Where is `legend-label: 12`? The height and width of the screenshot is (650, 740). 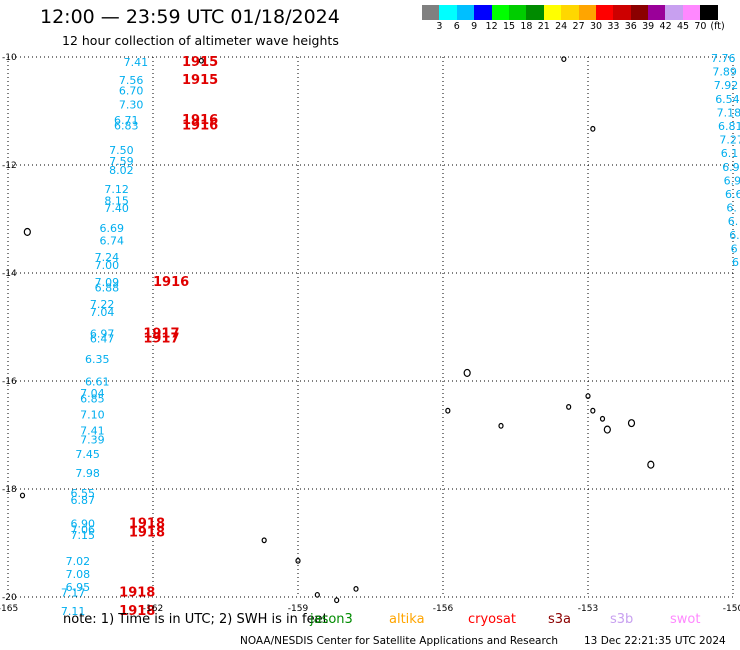
legend-label: 12 is located at coordinates (491, 26).